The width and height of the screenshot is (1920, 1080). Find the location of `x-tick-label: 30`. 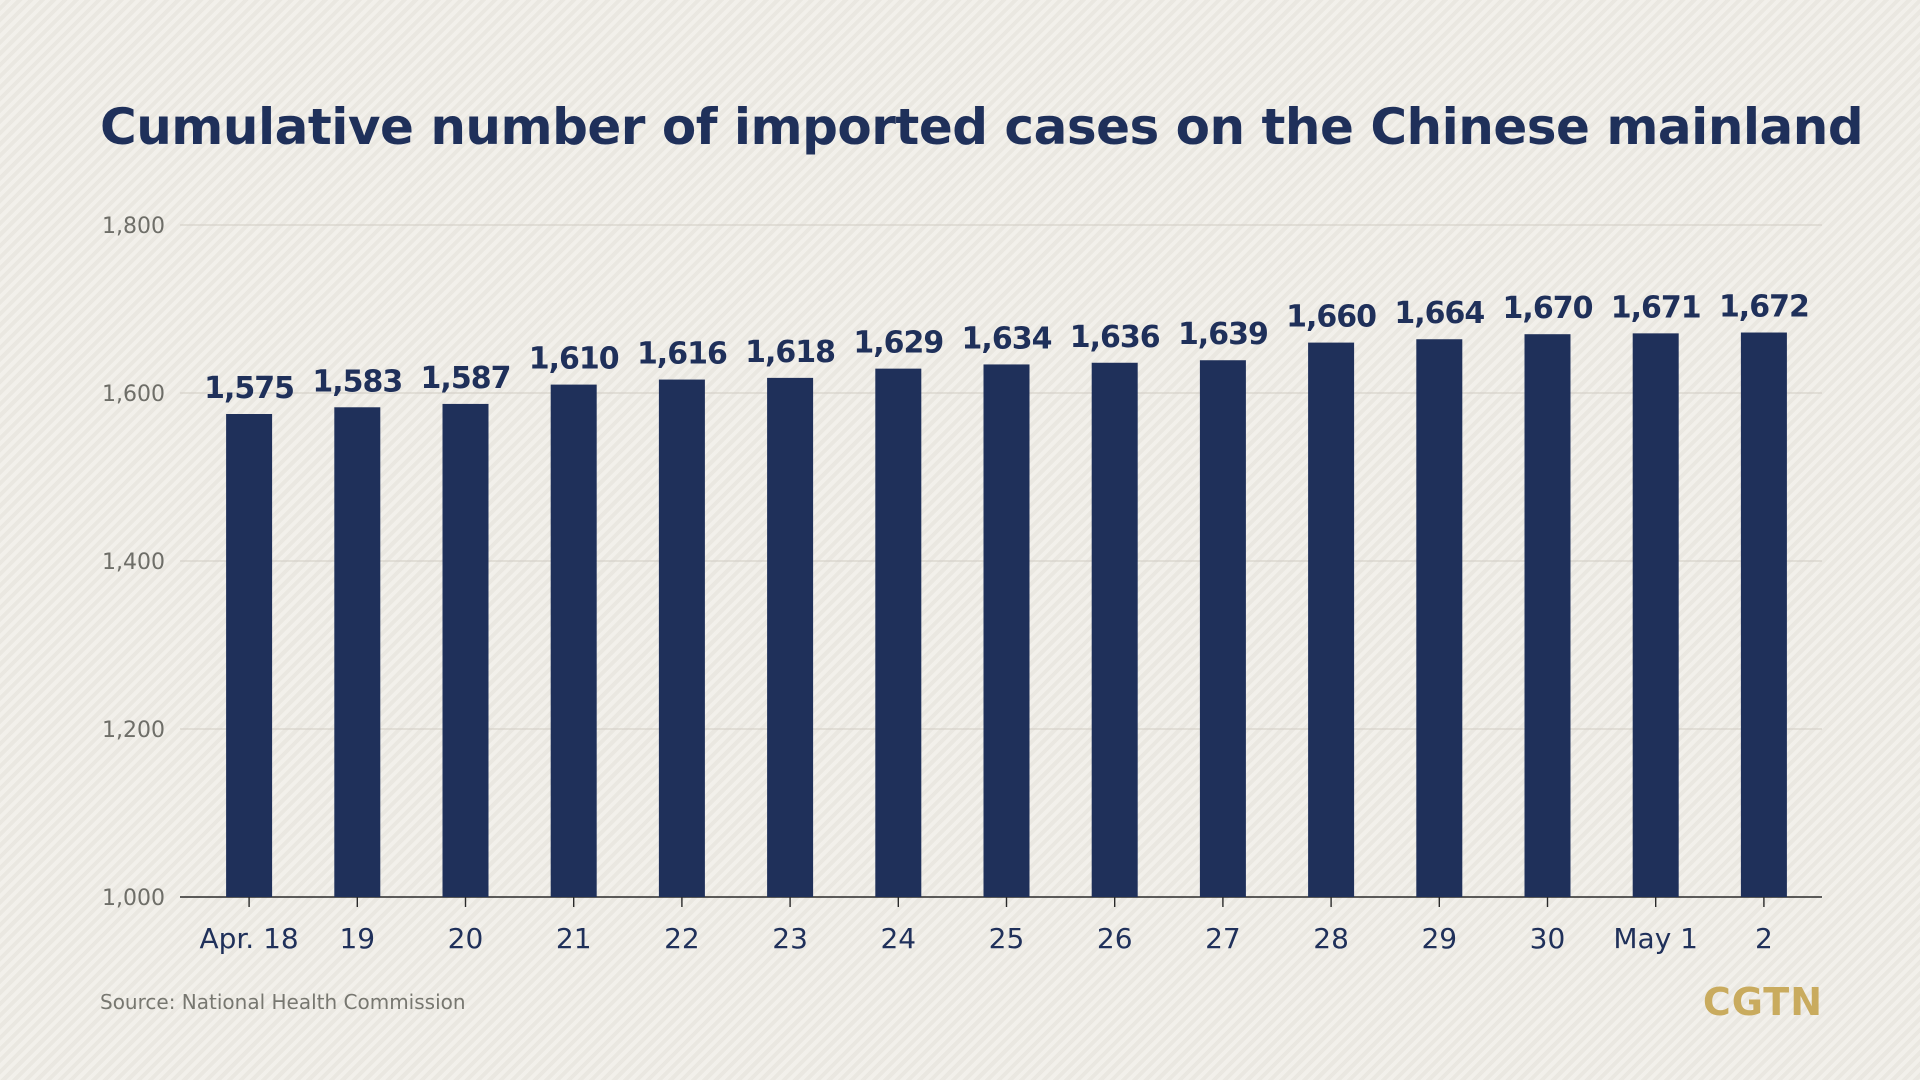

x-tick-label: 30 is located at coordinates (1548, 938).